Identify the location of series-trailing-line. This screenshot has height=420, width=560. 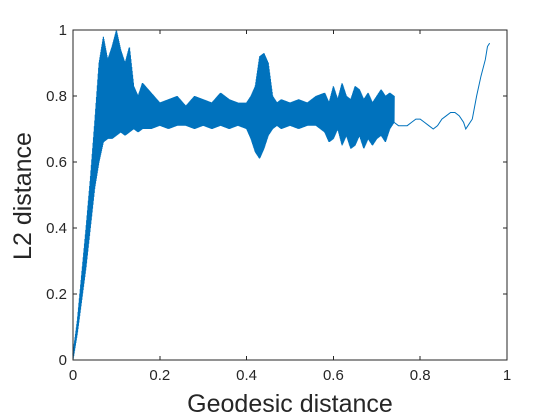
(442, 86).